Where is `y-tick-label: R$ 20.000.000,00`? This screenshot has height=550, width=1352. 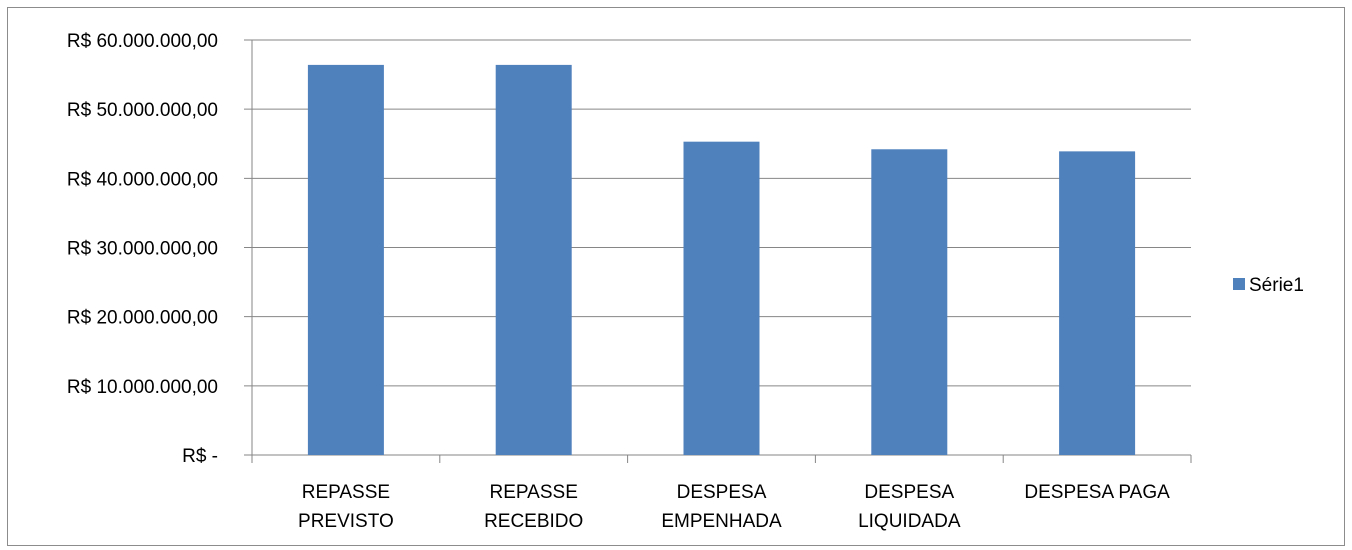
y-tick-label: R$ 20.000.000,00 is located at coordinates (142, 318).